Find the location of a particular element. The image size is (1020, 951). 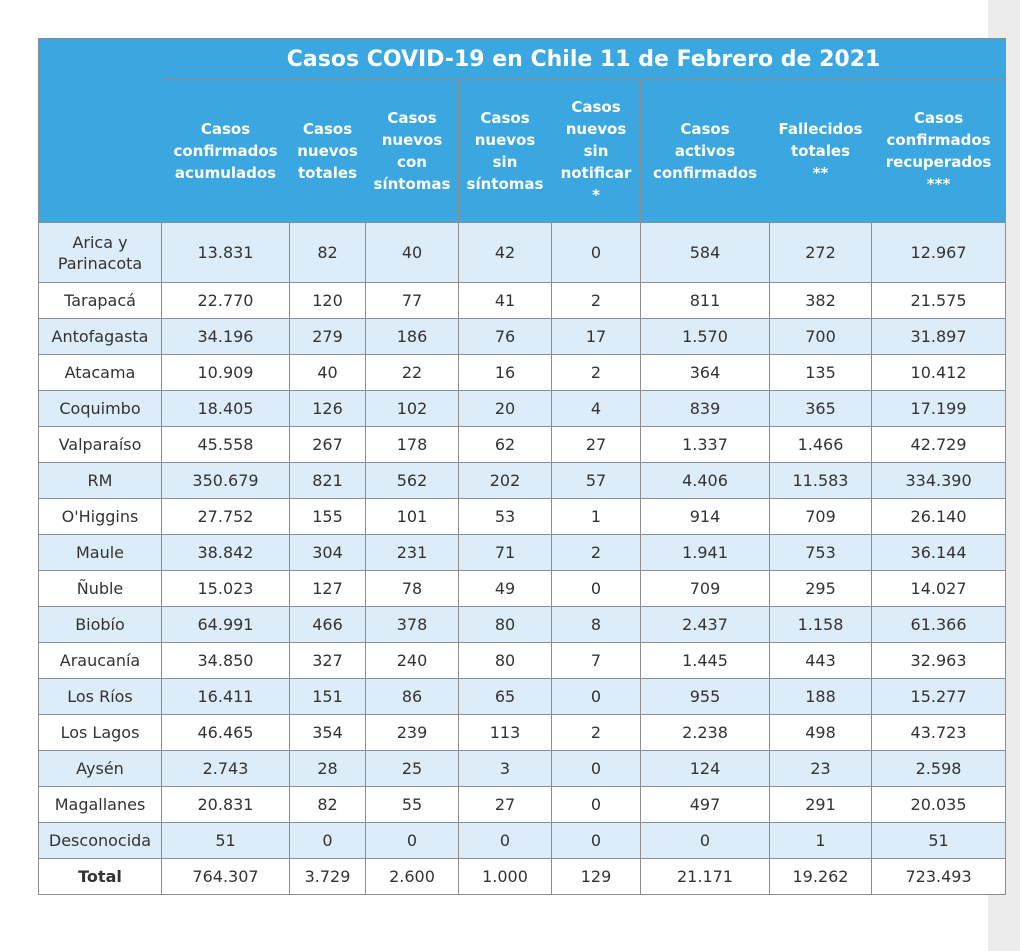

value-cell: 31.897 is located at coordinates (938, 336).